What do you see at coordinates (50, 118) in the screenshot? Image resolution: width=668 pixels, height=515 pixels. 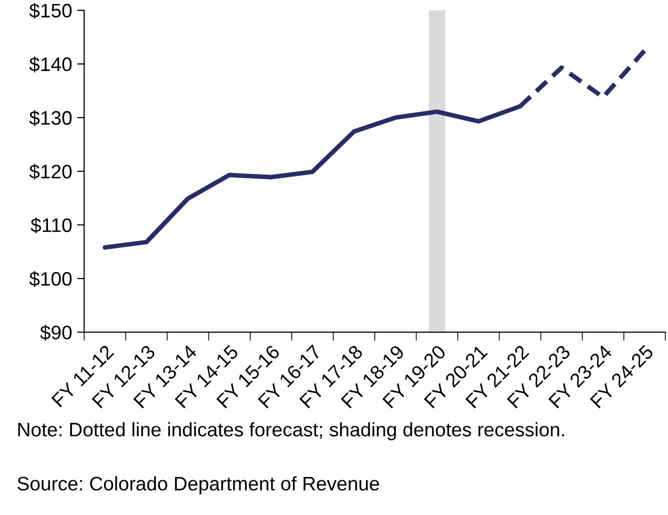 I see `y-tick-label: $130` at bounding box center [50, 118].